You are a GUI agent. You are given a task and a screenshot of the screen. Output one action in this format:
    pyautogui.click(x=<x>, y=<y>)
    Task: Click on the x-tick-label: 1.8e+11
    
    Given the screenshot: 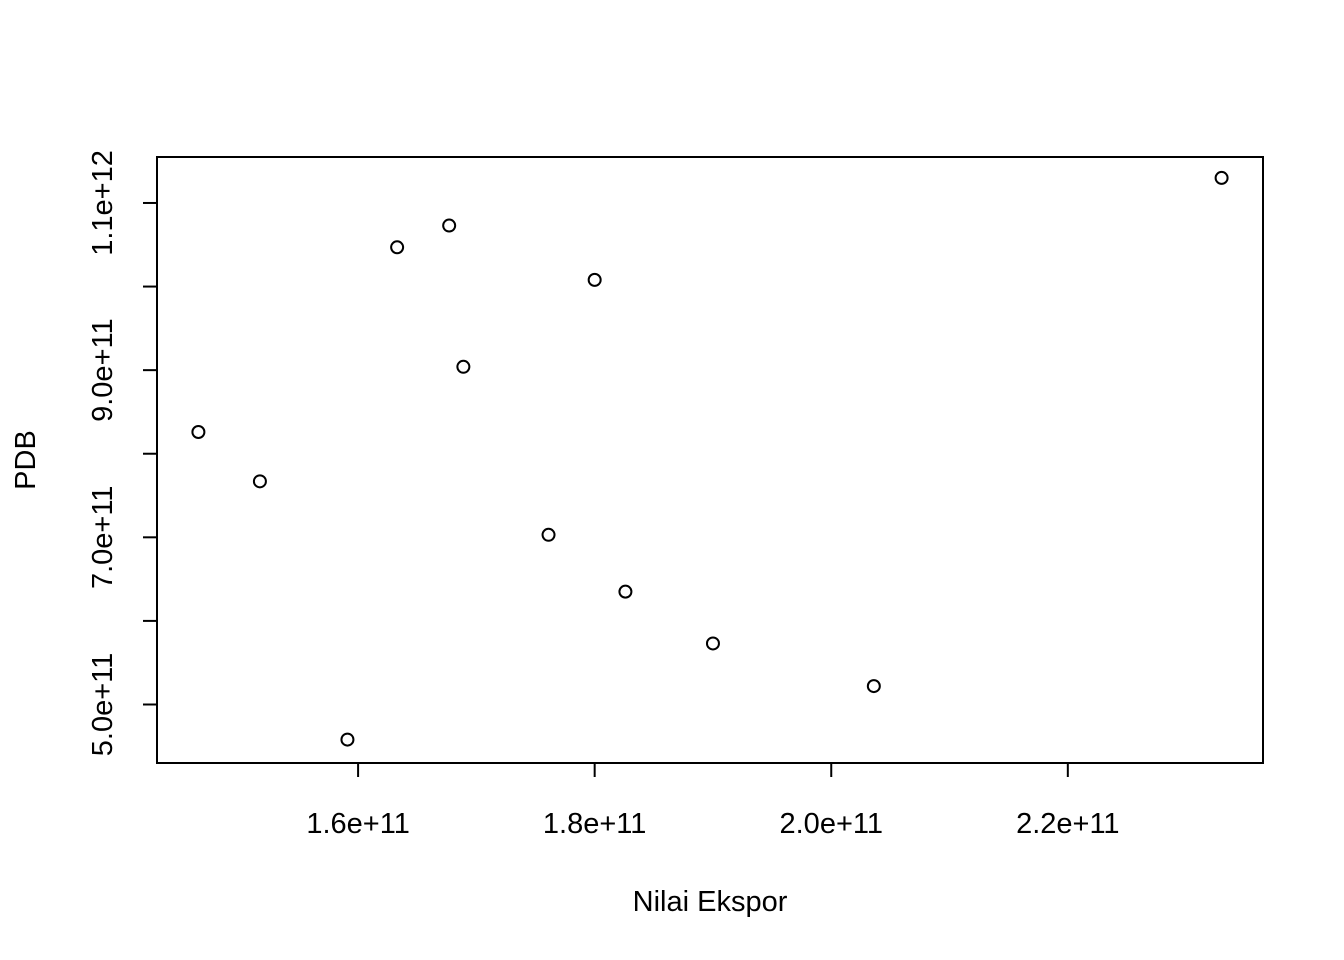 What is the action you would take?
    pyautogui.click(x=594, y=824)
    